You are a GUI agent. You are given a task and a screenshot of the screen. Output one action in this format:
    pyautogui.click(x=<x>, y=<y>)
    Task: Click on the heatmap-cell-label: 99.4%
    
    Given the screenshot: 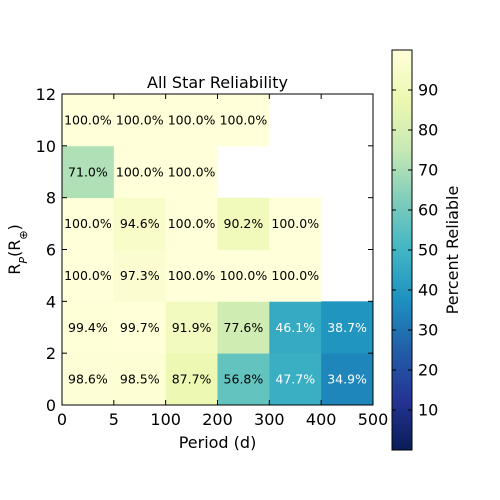 What is the action you would take?
    pyautogui.click(x=88, y=327)
    